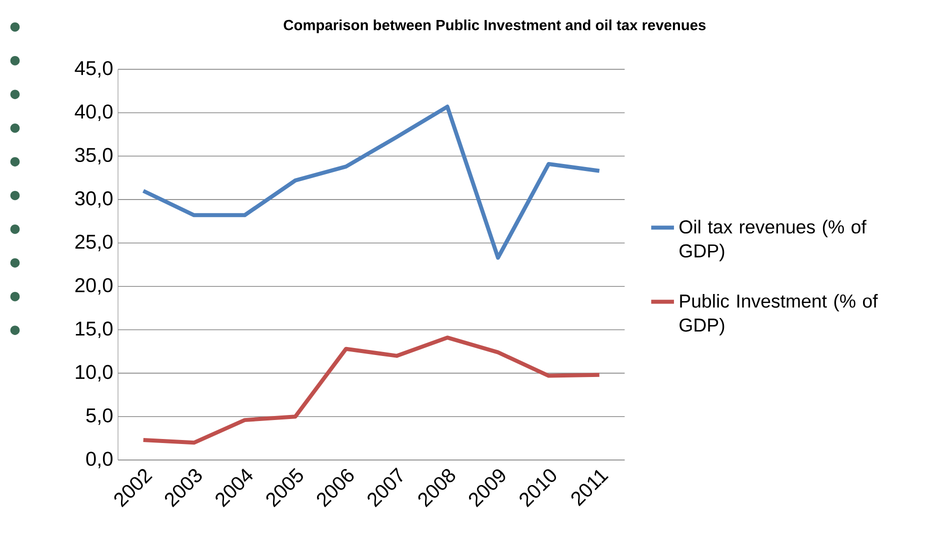 This screenshot has height=533, width=940. Describe the element at coordinates (93, 286) in the screenshot. I see `y-tick-label: 20,0` at that location.